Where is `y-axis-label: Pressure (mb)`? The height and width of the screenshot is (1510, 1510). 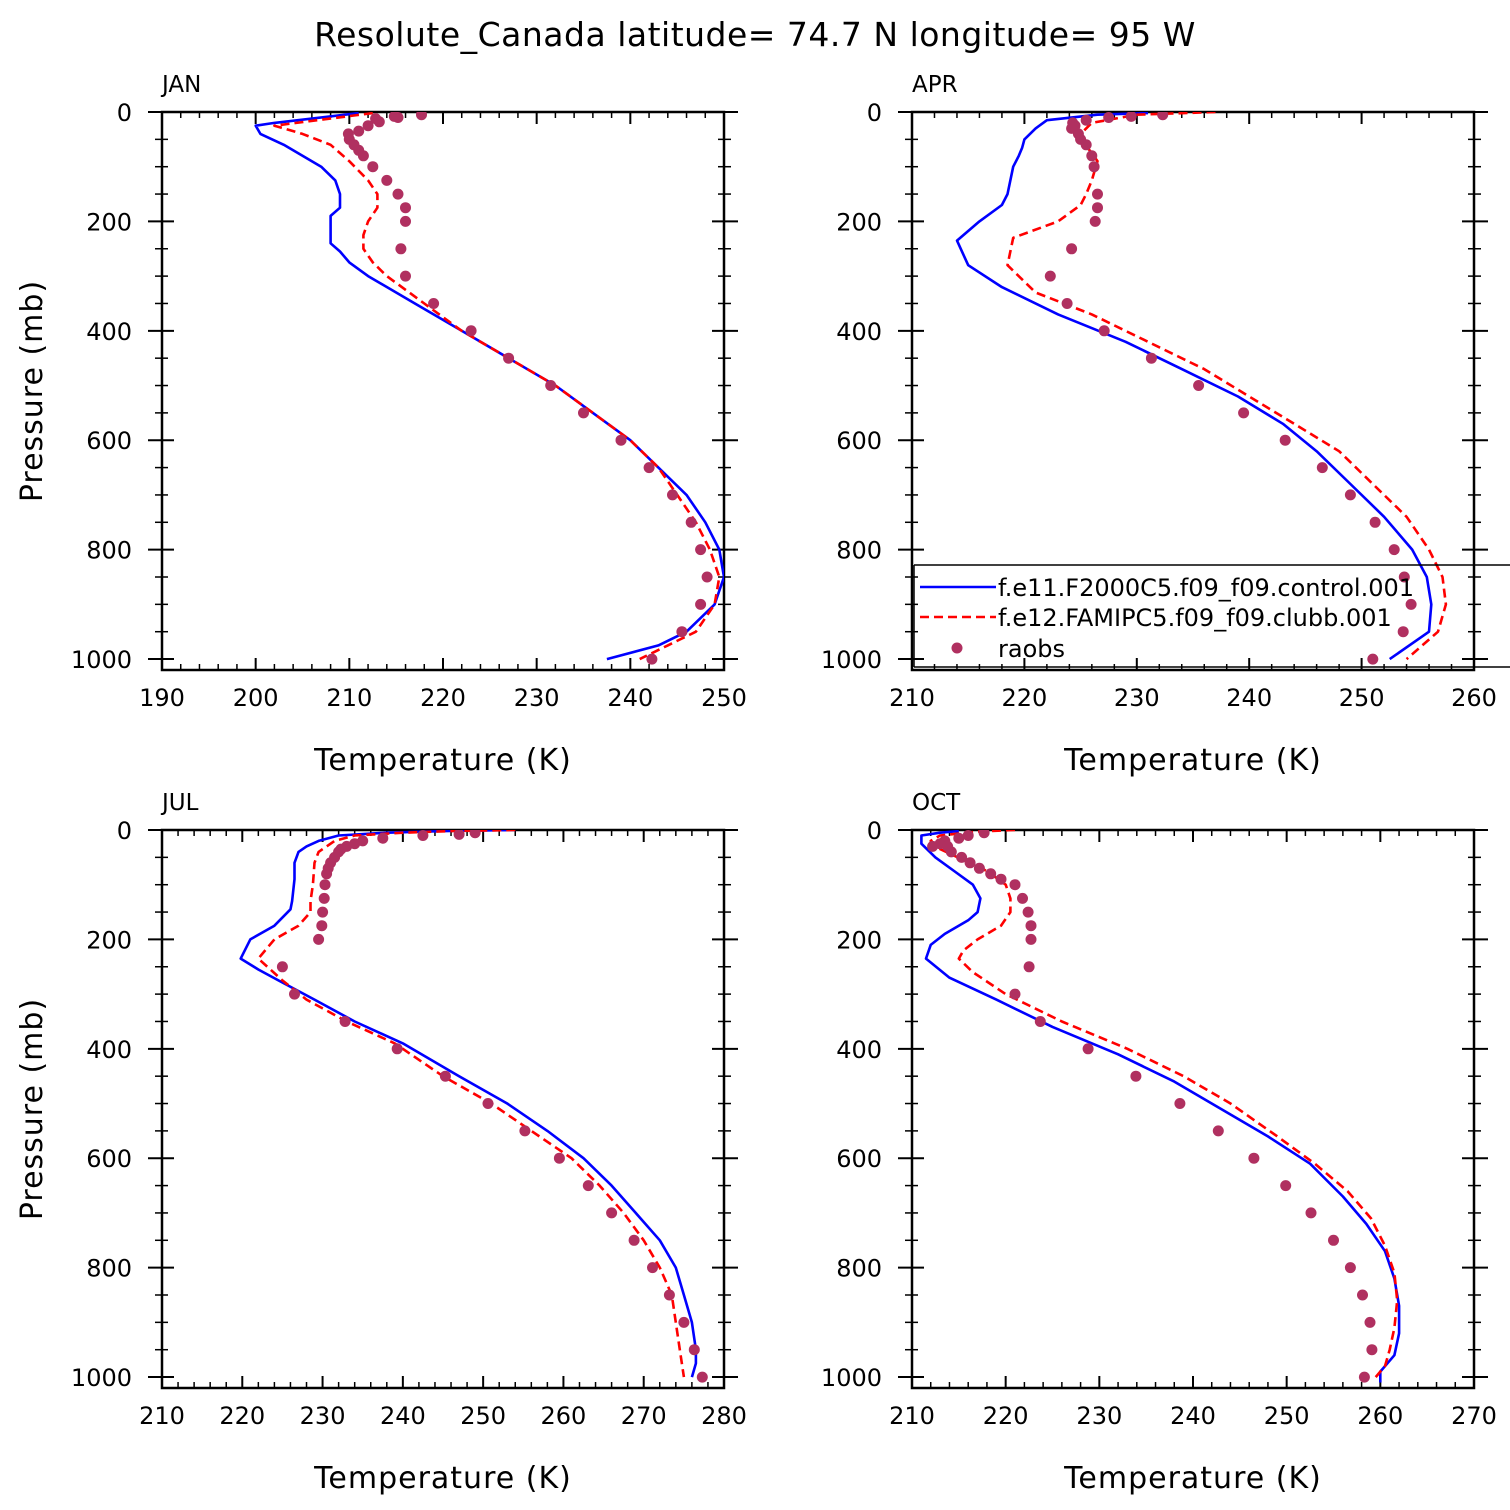
y-axis-label: Pressure (mb) is located at coordinates (32, 391).